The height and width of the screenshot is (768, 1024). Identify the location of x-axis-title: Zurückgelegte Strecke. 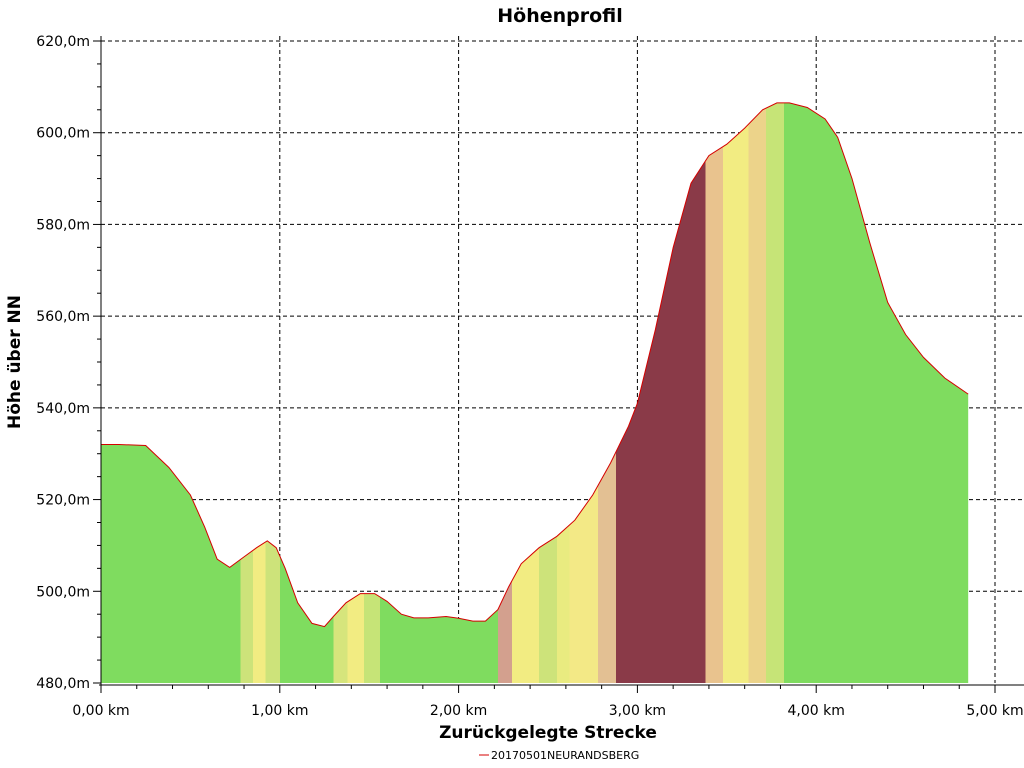
(548, 733).